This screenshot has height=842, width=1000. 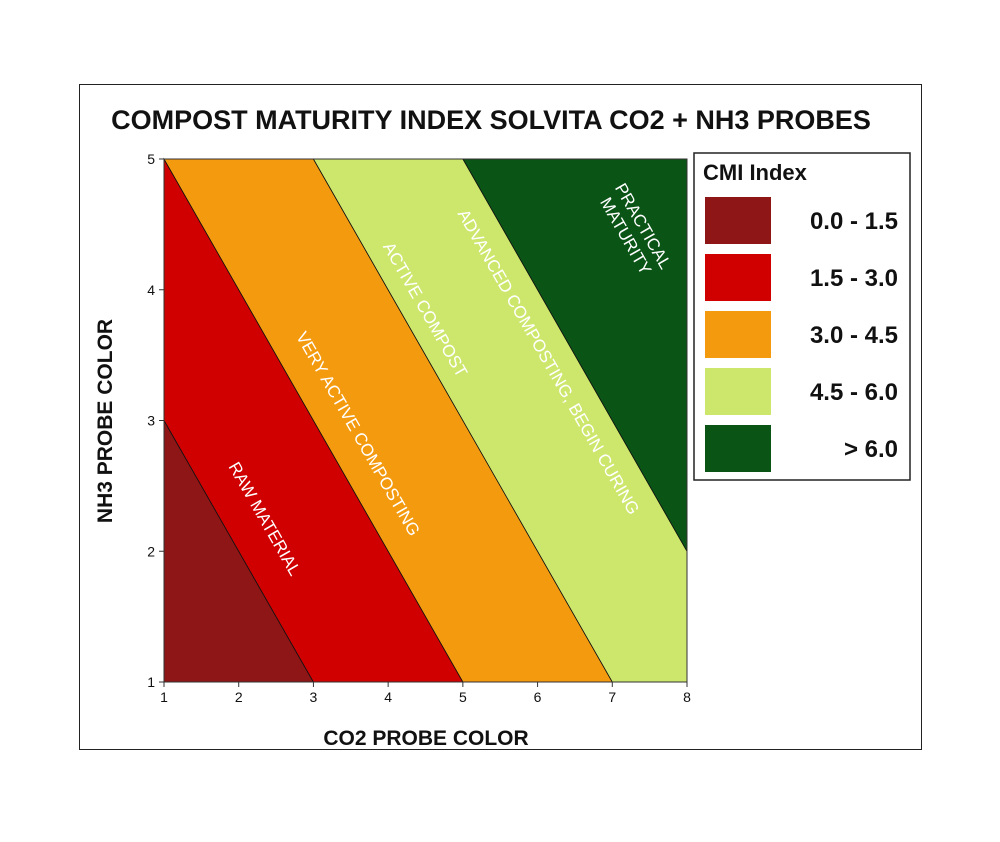 I want to click on y-tick-label: 5, so click(x=151, y=159).